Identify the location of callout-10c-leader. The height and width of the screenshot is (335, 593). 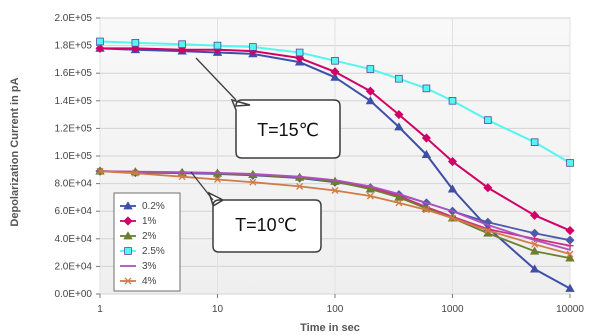
(202, 186).